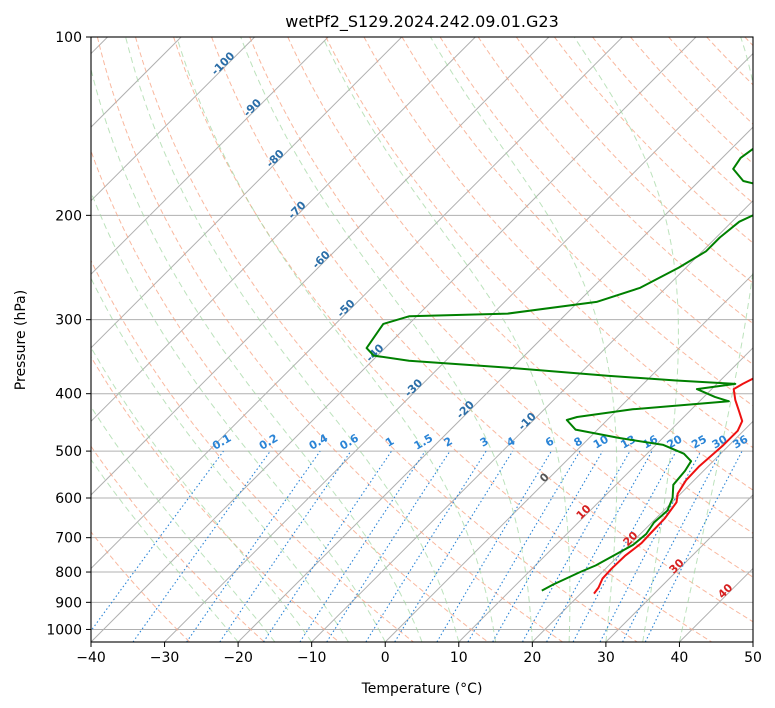  What do you see at coordinates (680, 658) in the screenshot?
I see `x-tick-label: 40` at bounding box center [680, 658].